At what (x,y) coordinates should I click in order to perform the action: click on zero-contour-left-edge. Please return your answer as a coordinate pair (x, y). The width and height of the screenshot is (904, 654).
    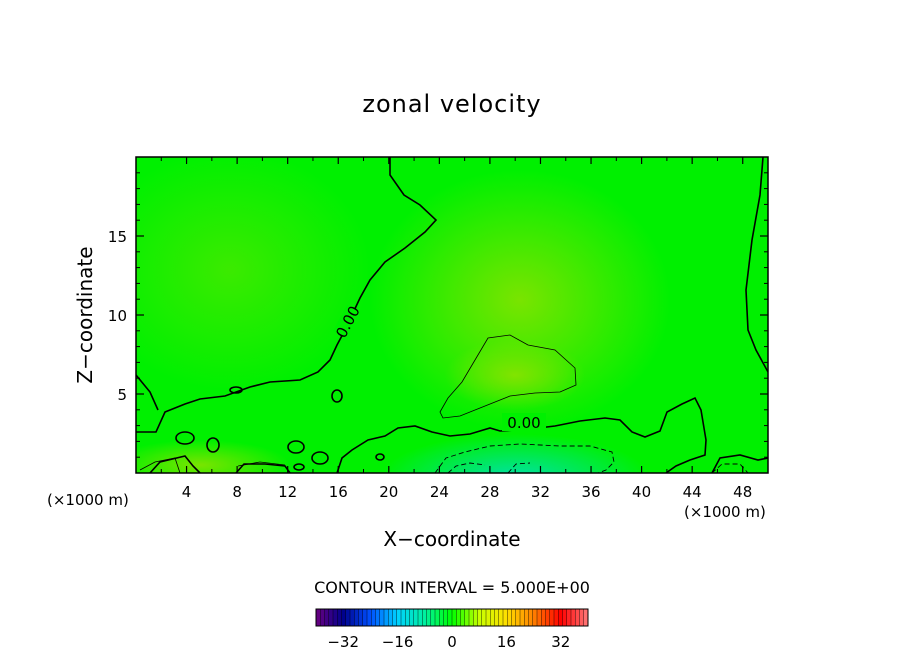
    Looking at the image, I should click on (147, 392).